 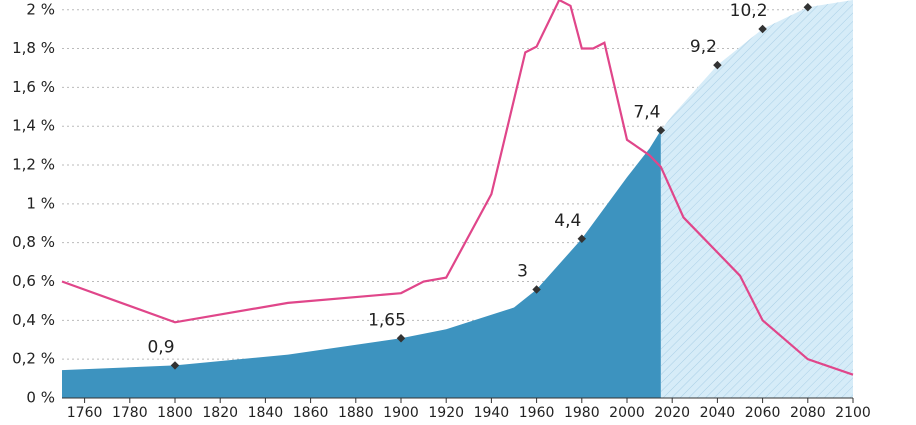 I want to click on y-tick-label: 1 %, so click(x=40, y=203).